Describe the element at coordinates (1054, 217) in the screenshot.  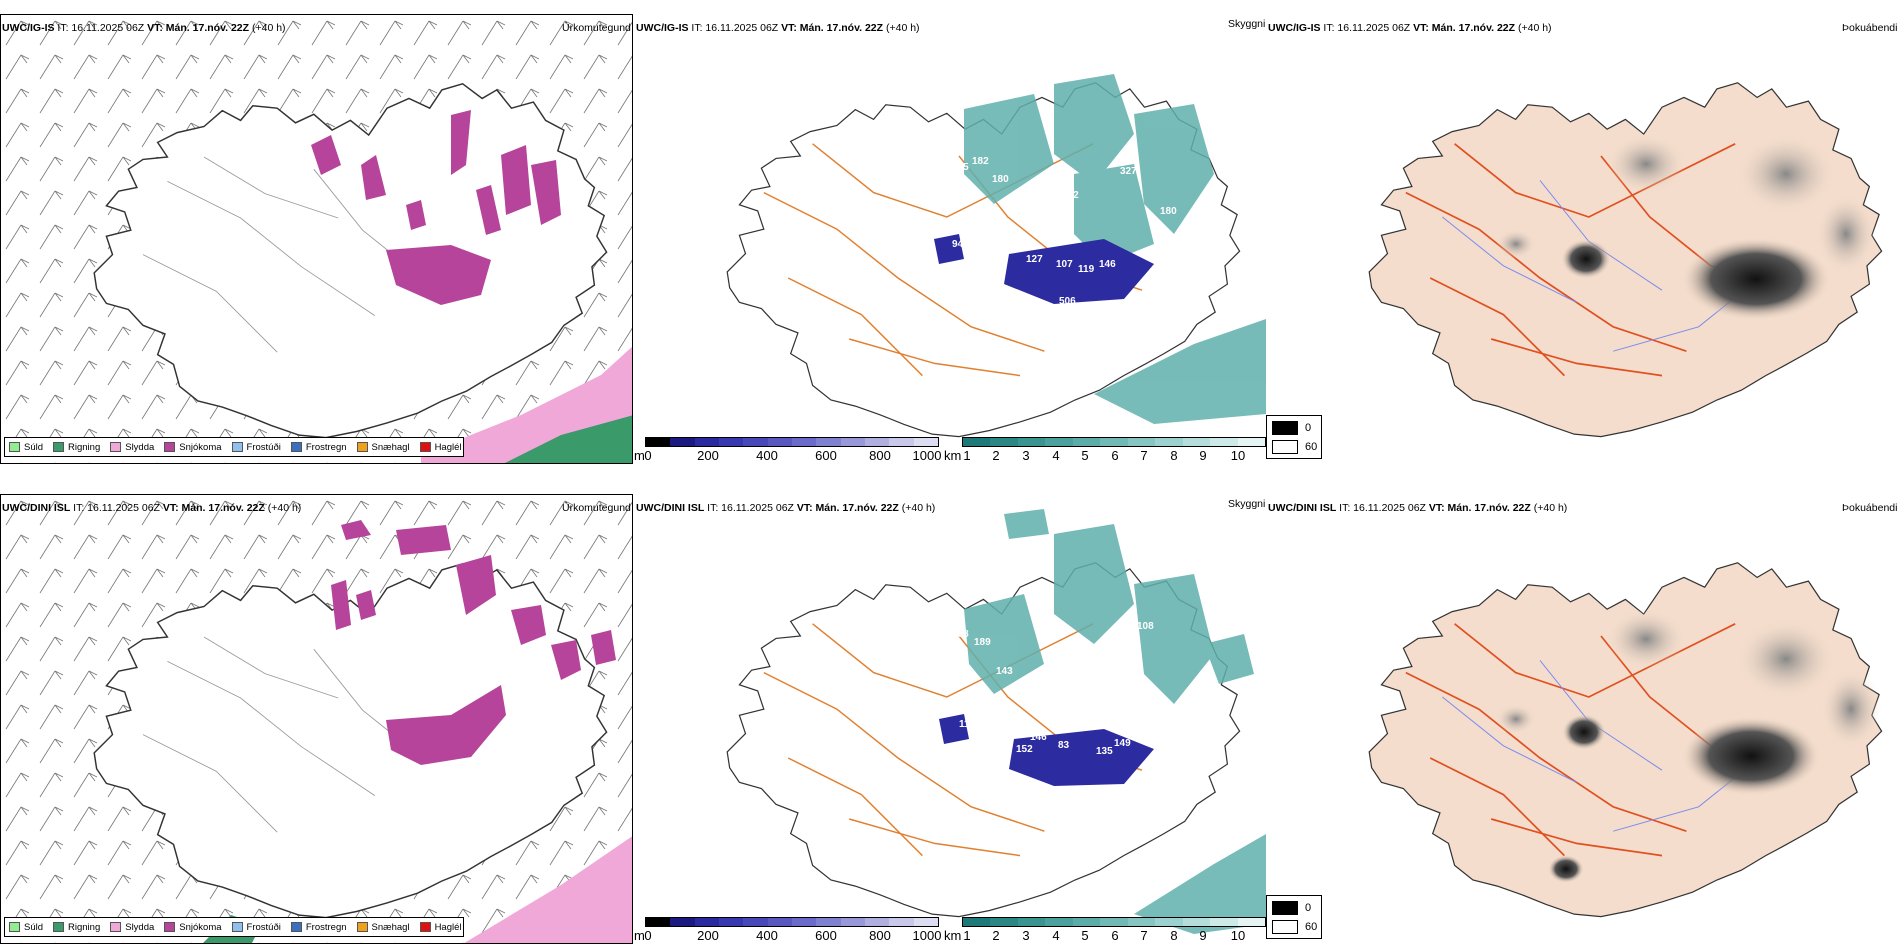
I see `vis-label: 140` at that location.